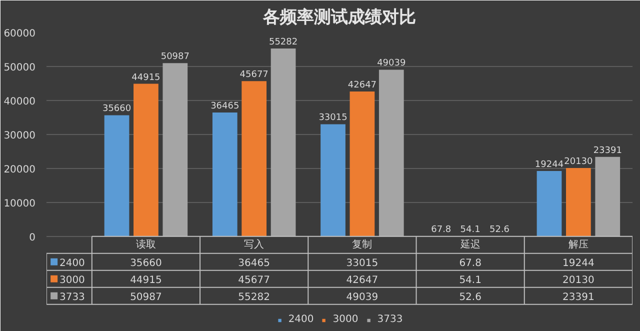 This screenshot has width=640, height=331. What do you see at coordinates (72, 280) in the screenshot?
I see `legend-label: 3000` at bounding box center [72, 280].